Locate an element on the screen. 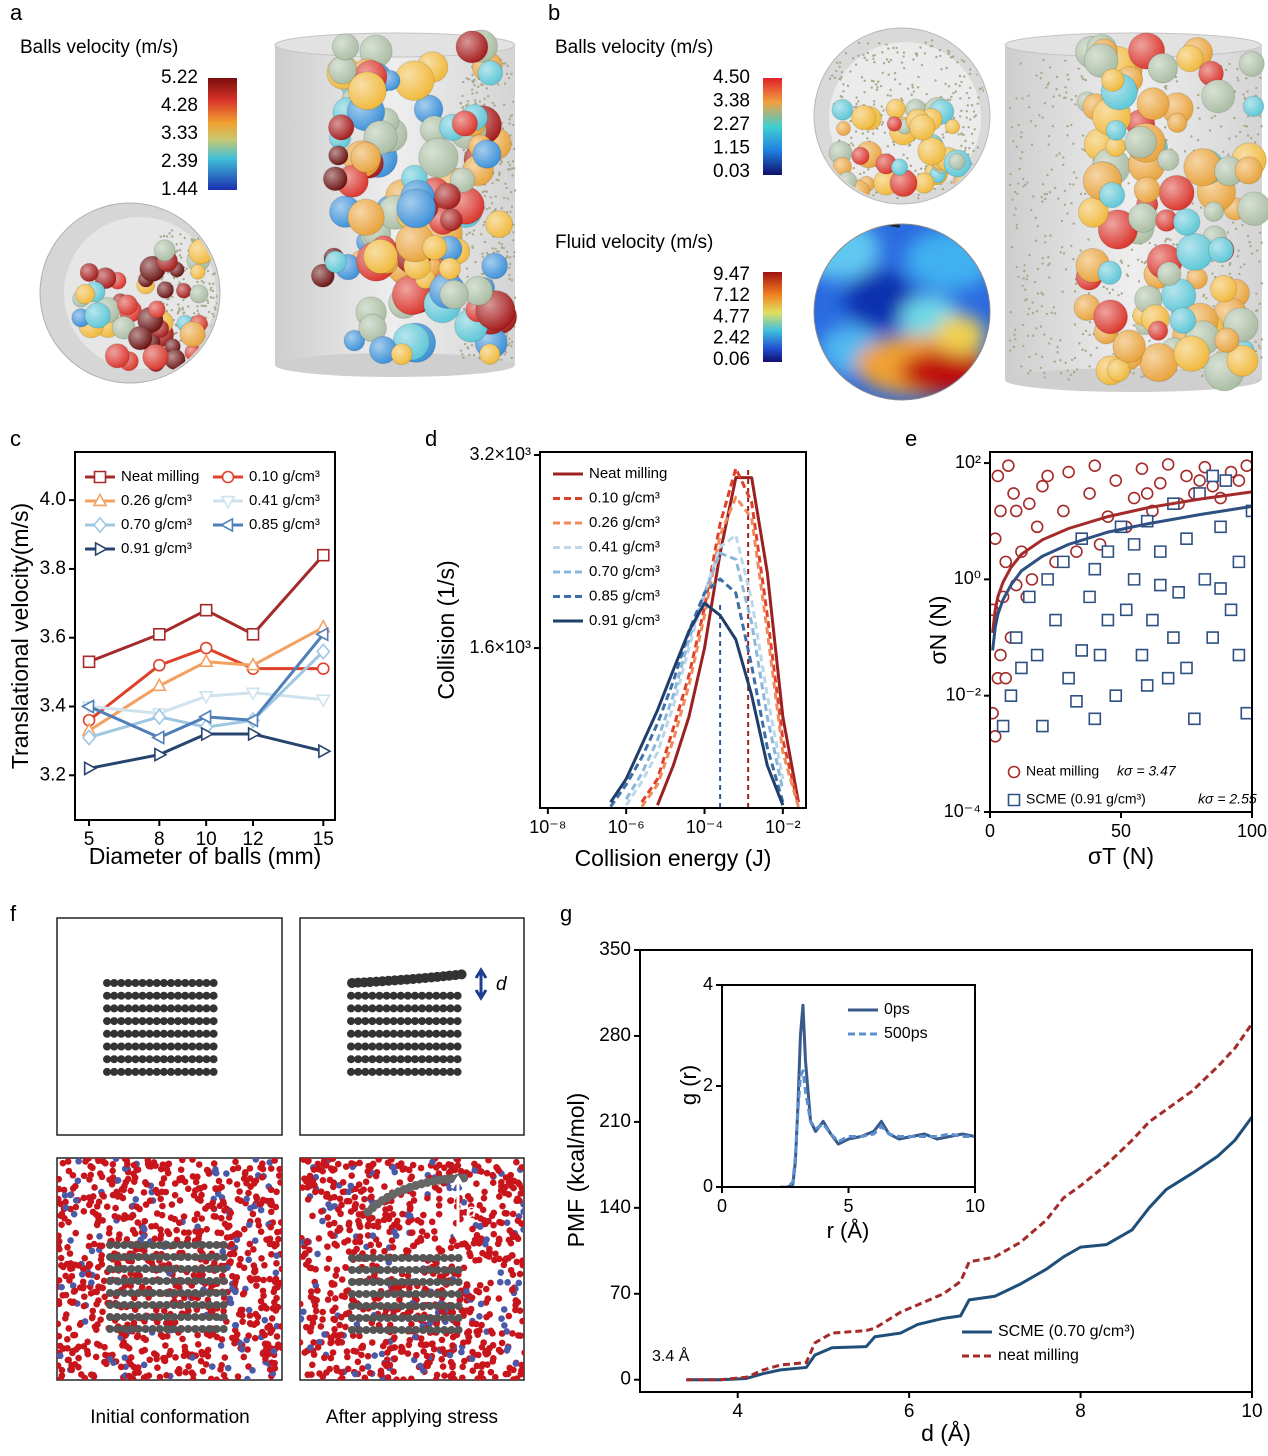 This screenshot has width=1268, height=1456. colorbar-title: Balls velocity (m/s) is located at coordinates (634, 47).